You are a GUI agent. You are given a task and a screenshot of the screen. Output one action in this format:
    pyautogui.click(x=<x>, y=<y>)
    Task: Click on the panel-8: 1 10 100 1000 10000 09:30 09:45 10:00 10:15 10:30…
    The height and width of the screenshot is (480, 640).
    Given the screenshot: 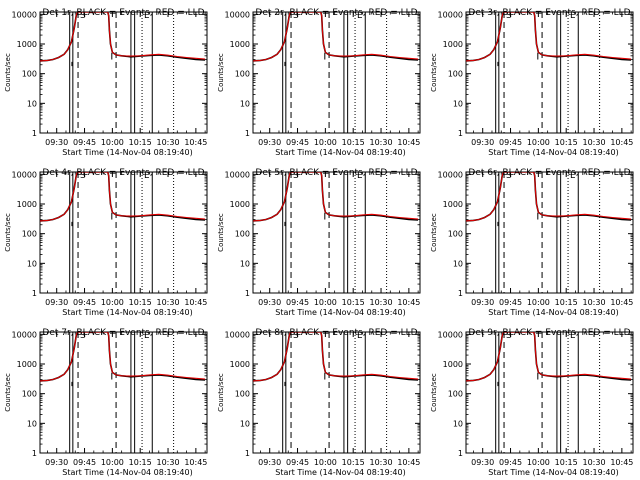 What is the action you would take?
    pyautogui.click(x=319, y=402)
    